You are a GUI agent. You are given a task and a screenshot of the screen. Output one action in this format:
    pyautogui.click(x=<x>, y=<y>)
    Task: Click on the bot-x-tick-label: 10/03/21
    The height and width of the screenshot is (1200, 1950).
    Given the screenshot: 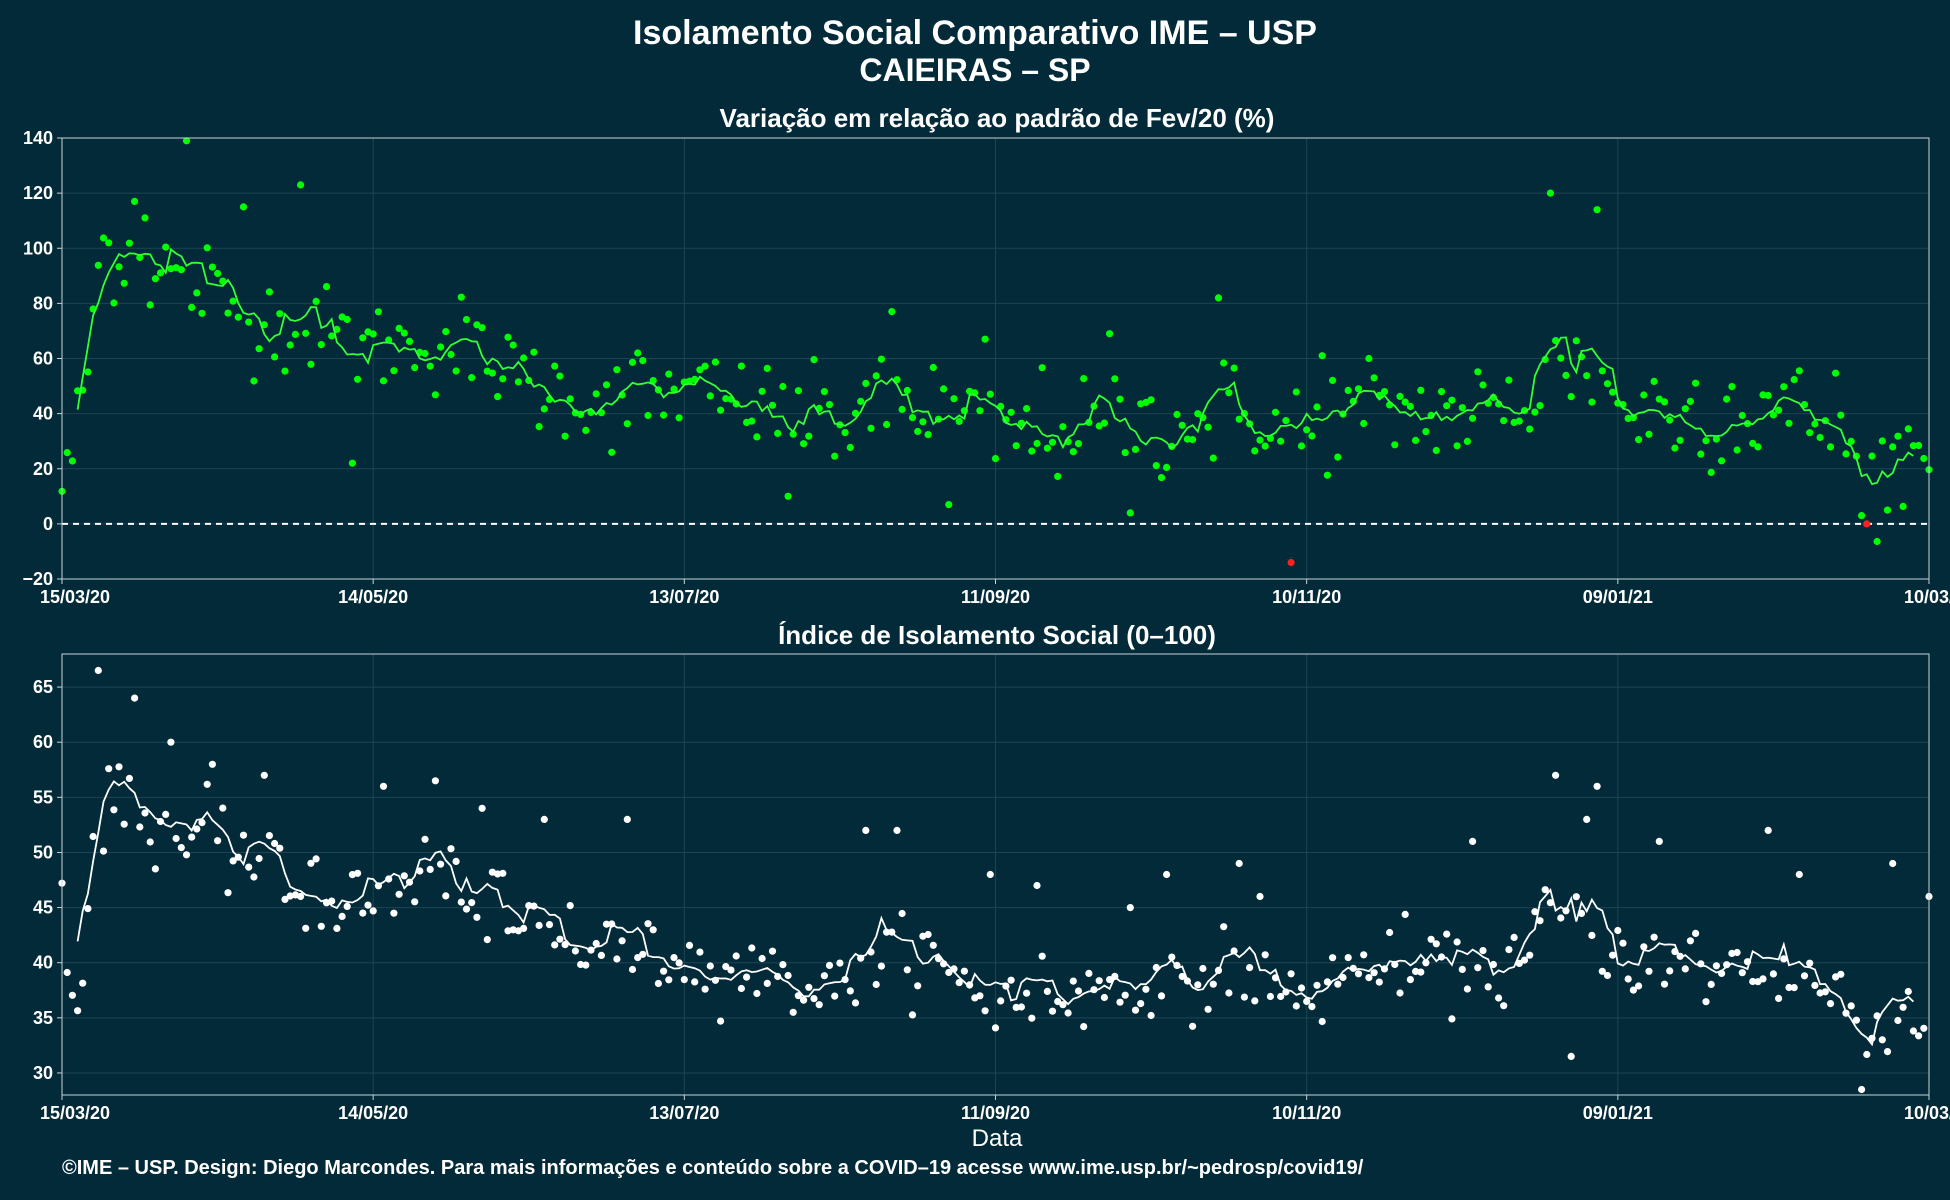 What is the action you would take?
    pyautogui.click(x=1927, y=1113)
    